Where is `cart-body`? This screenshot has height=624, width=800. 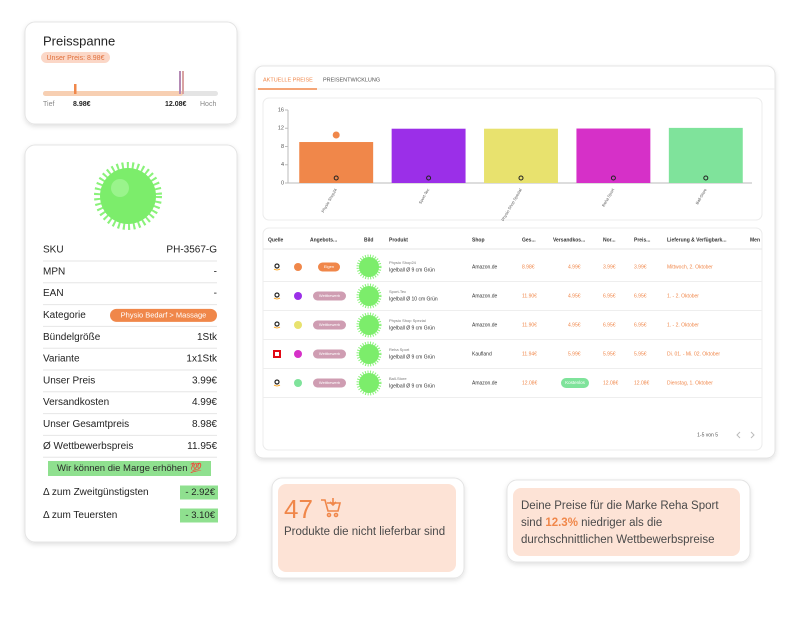
cart-body is located at coordinates (331, 505).